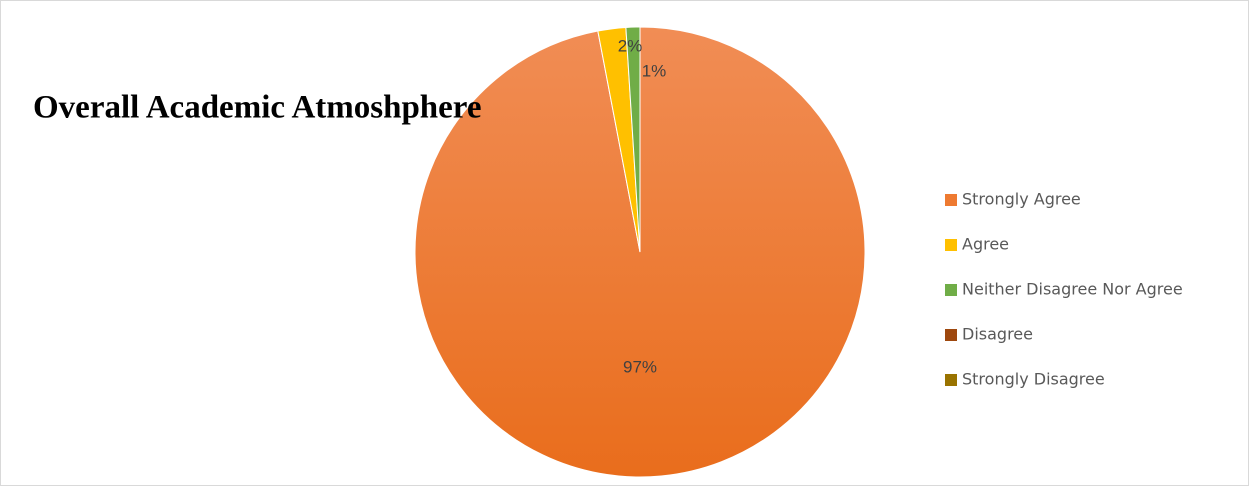 This screenshot has width=1249, height=486. I want to click on legend-label: Disagree, so click(997, 334).